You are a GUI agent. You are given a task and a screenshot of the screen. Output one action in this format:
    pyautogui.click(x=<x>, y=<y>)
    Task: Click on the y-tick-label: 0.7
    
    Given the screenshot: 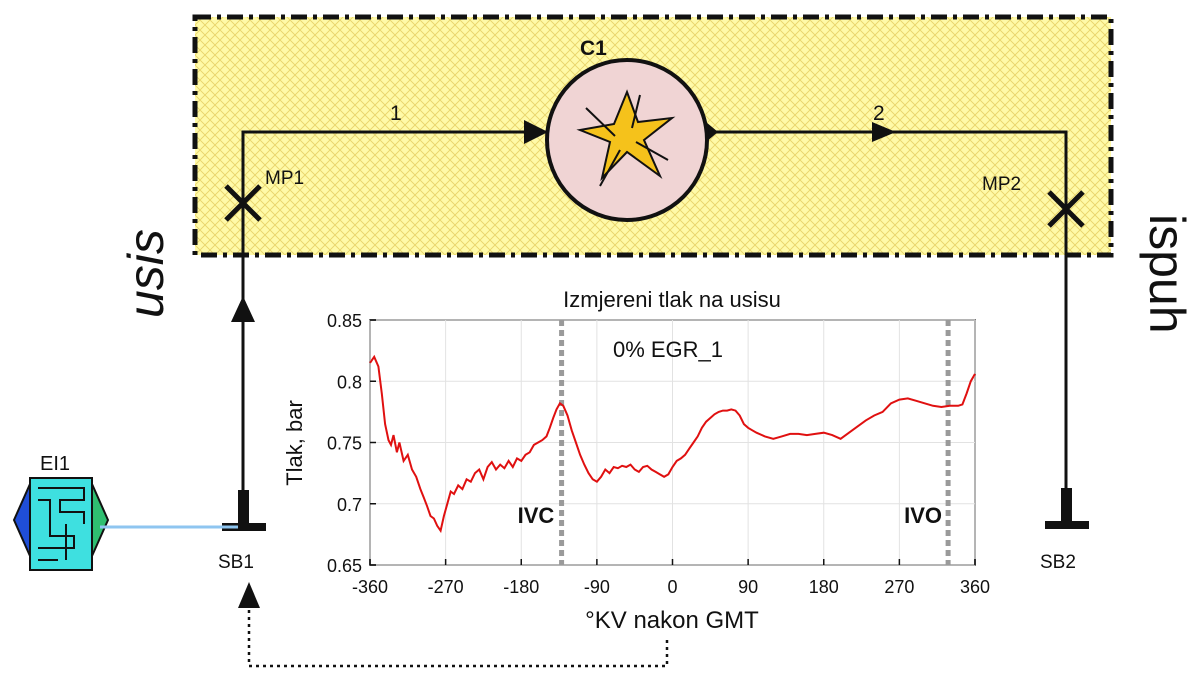 What is the action you would take?
    pyautogui.click(x=349, y=505)
    